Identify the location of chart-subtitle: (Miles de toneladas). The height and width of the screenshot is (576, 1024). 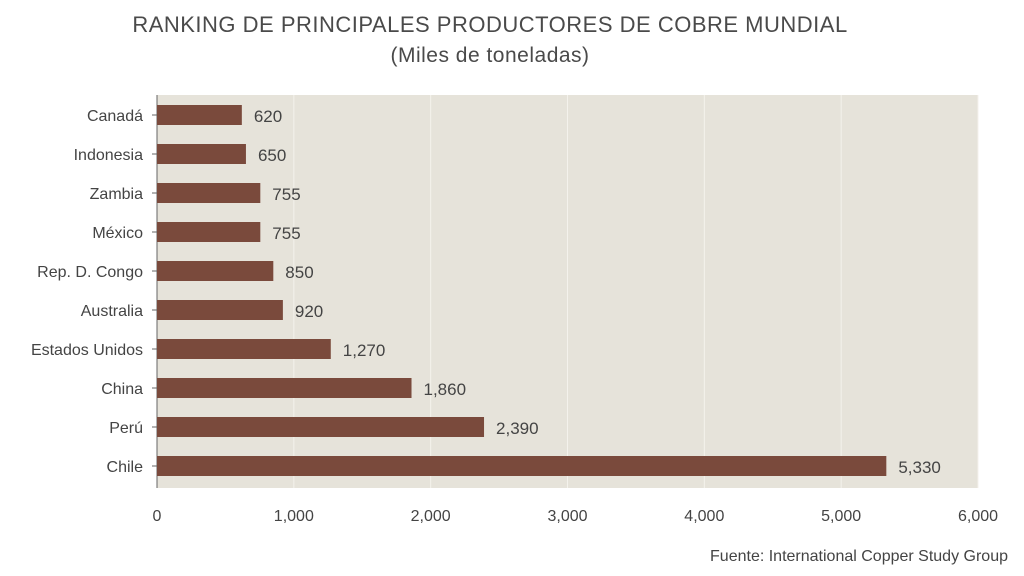
(490, 55).